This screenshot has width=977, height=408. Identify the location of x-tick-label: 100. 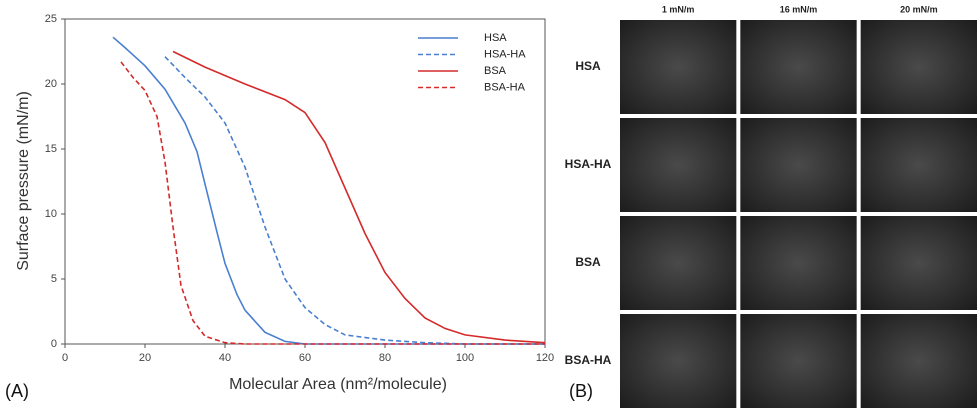
(465, 358).